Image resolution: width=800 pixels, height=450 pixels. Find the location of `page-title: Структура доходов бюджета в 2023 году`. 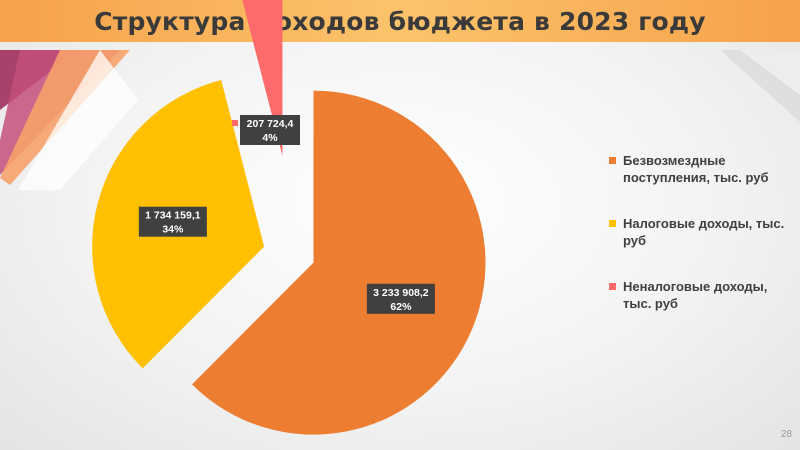

page-title: Структура доходов бюджета в 2023 году is located at coordinates (400, 21).